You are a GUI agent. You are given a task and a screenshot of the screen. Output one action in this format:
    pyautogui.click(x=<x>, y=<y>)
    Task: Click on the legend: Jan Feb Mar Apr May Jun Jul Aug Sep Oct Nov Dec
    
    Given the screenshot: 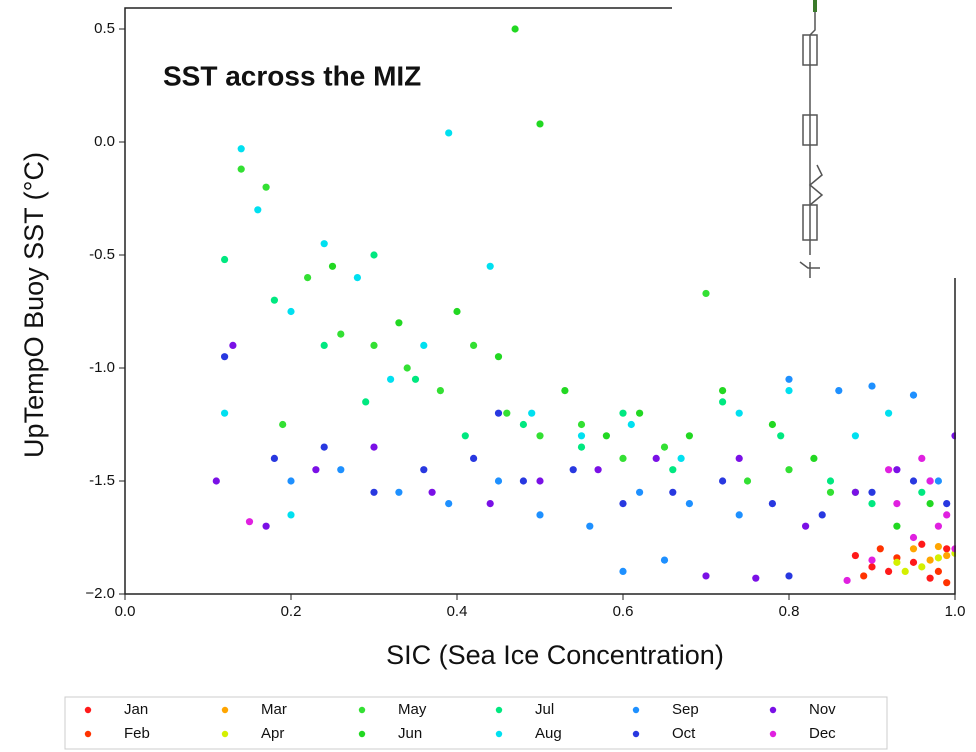 What is the action you would take?
    pyautogui.click(x=460, y=721)
    